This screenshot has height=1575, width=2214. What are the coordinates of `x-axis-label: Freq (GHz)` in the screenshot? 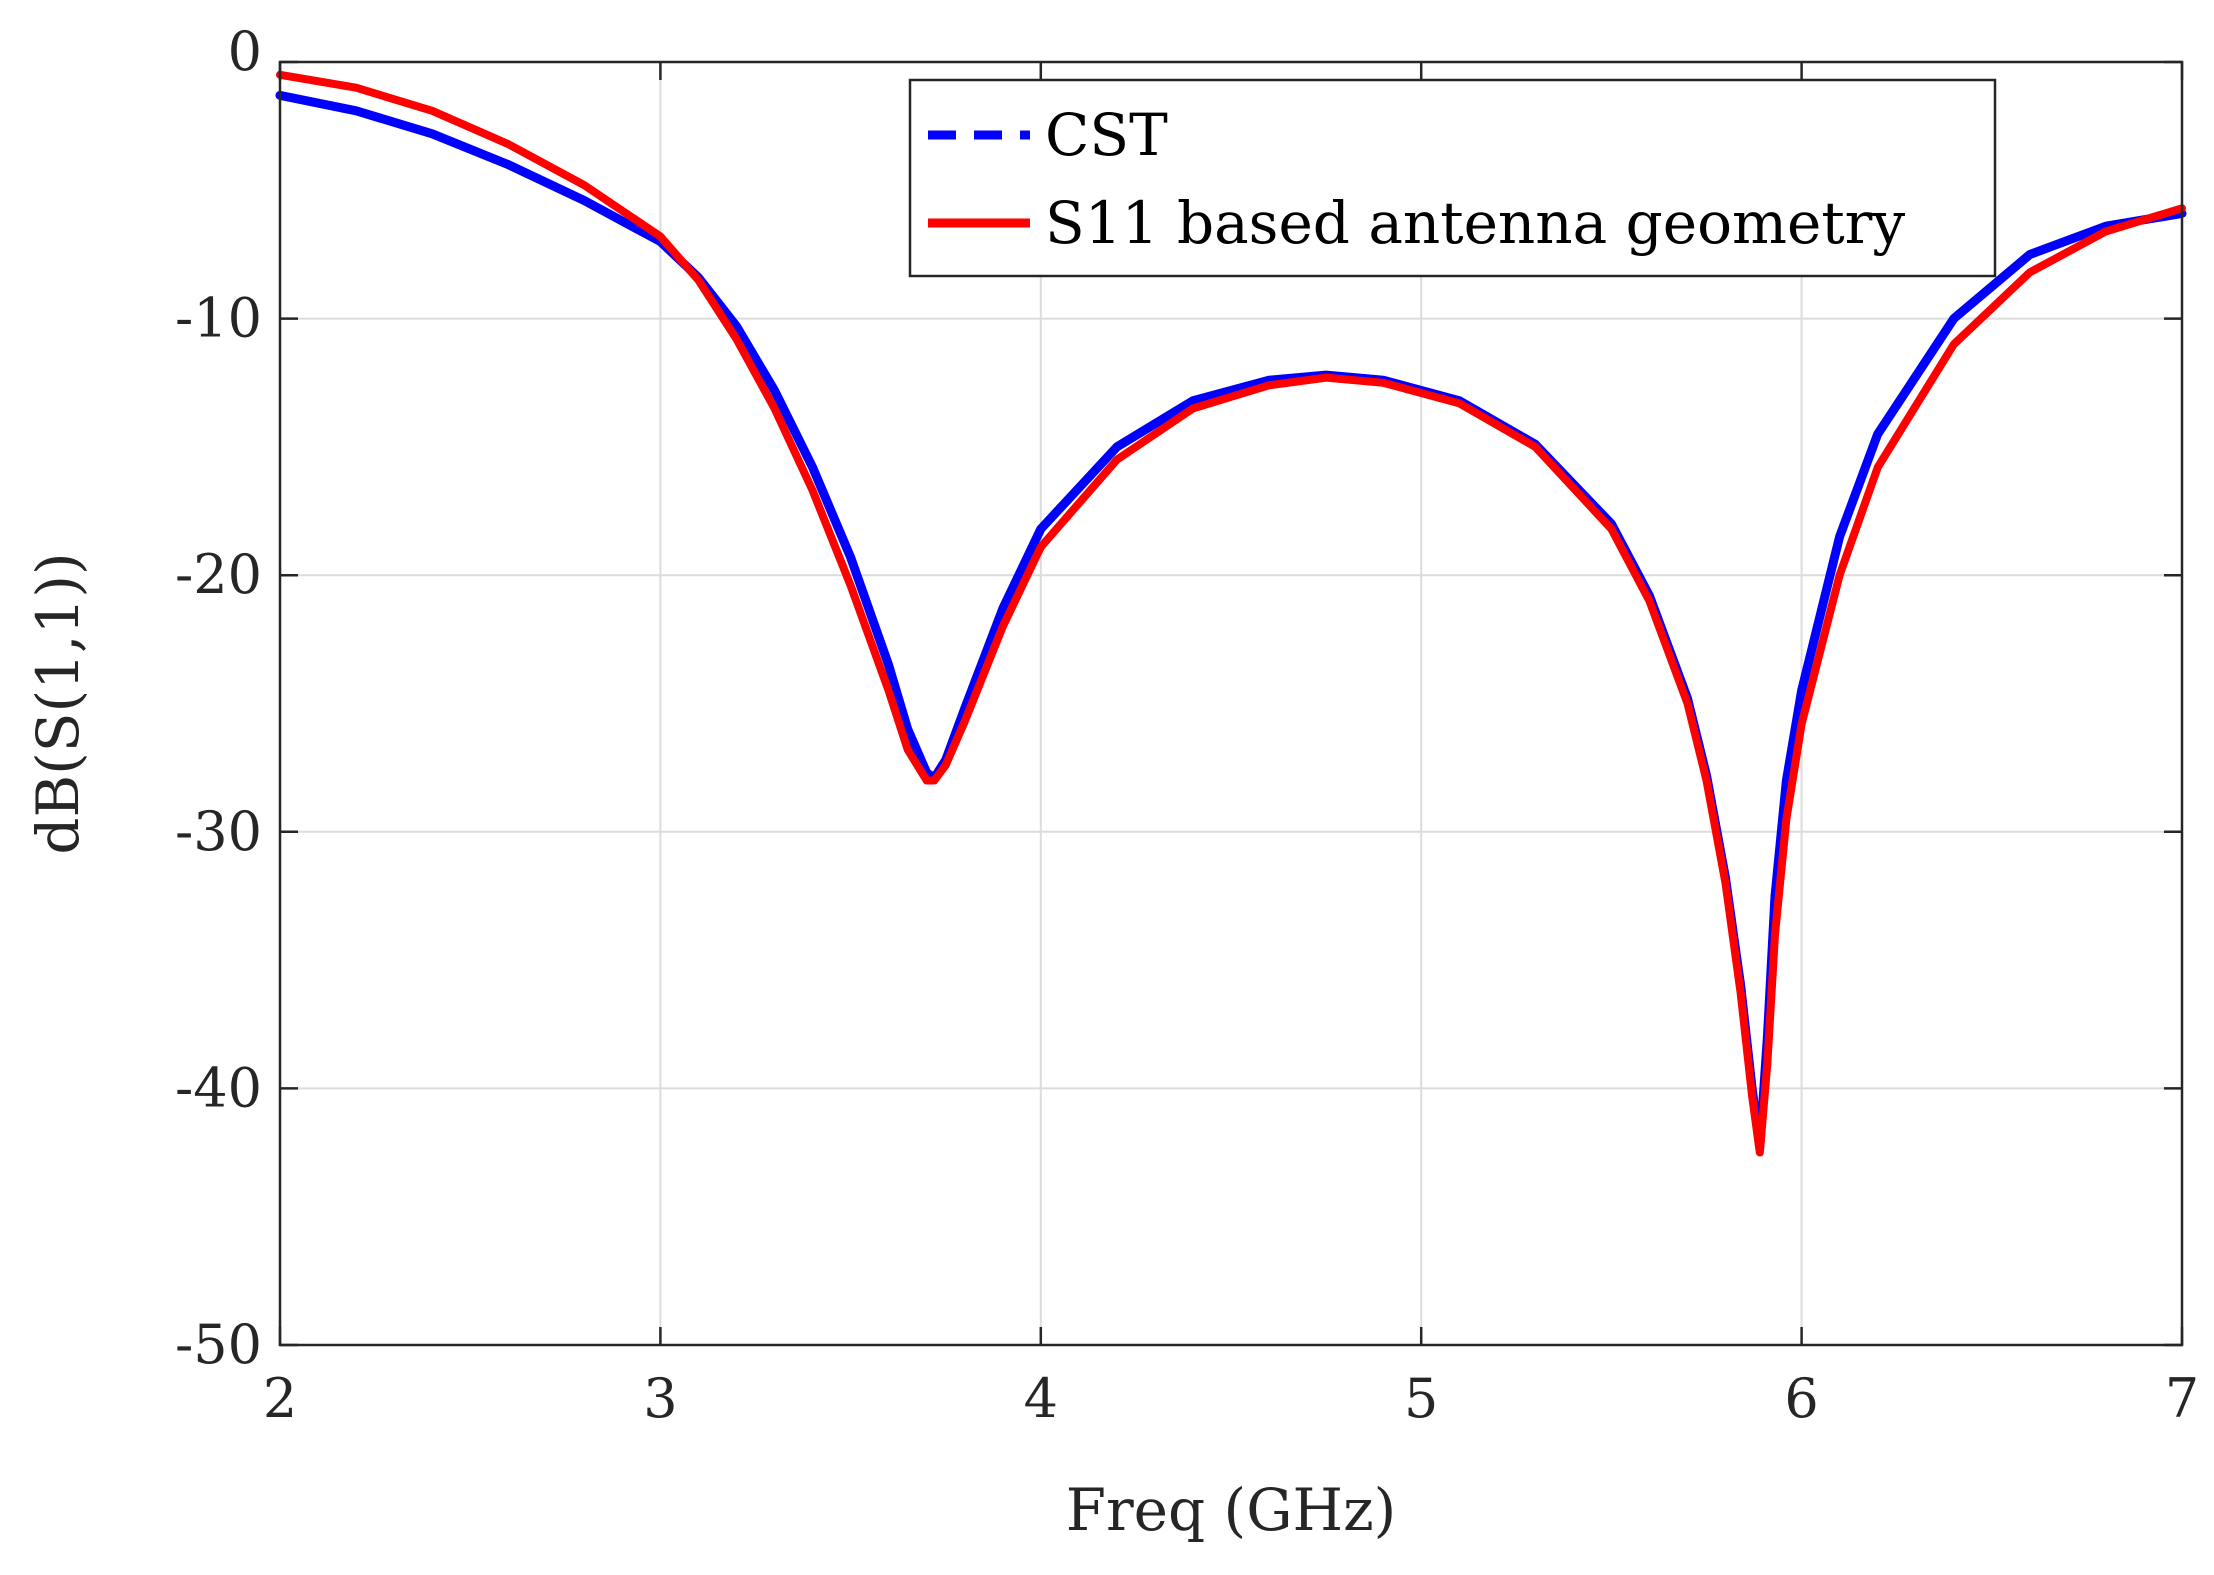 It's located at (1231, 1510).